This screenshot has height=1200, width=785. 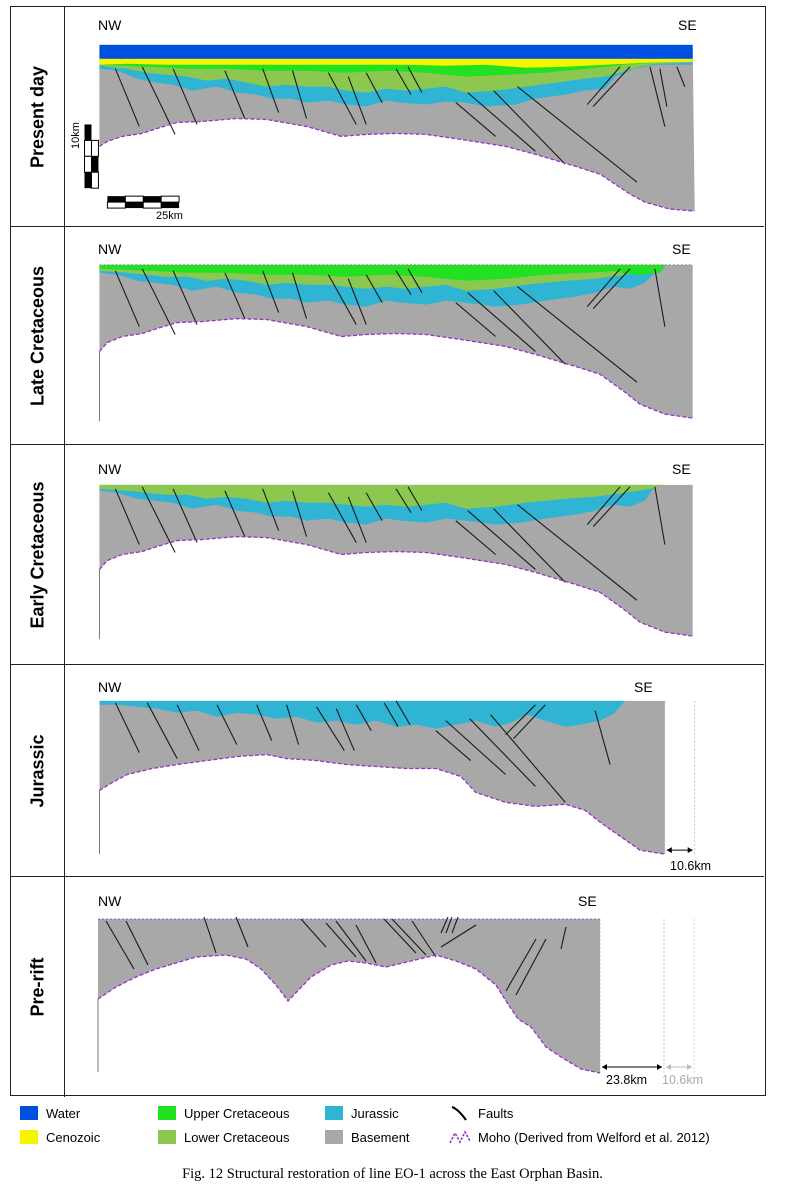 What do you see at coordinates (224, 1137) in the screenshot?
I see `legend-item-lower-cretaceous: Lower Cretaceous` at bounding box center [224, 1137].